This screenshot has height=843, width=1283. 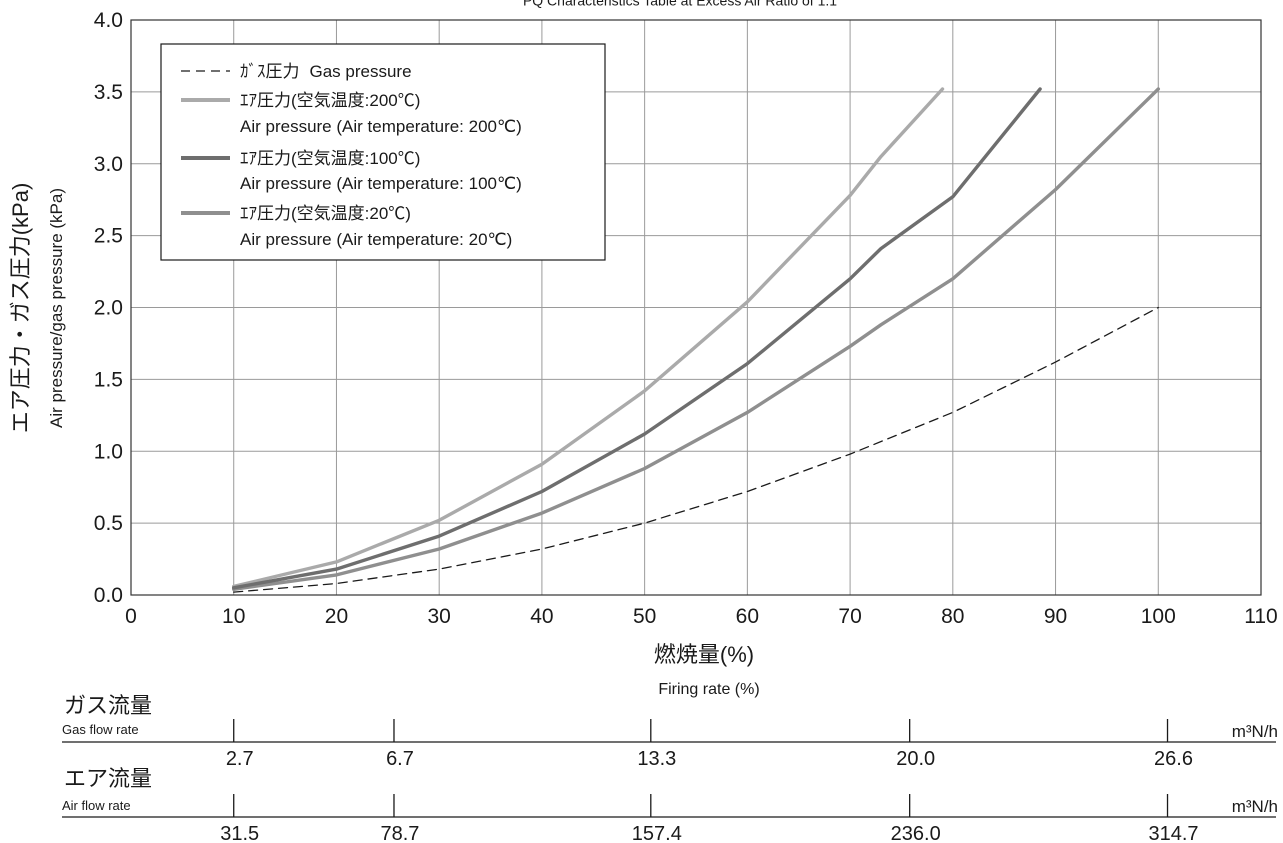 I want to click on air-flow-value: 314.7, so click(x=1173, y=833).